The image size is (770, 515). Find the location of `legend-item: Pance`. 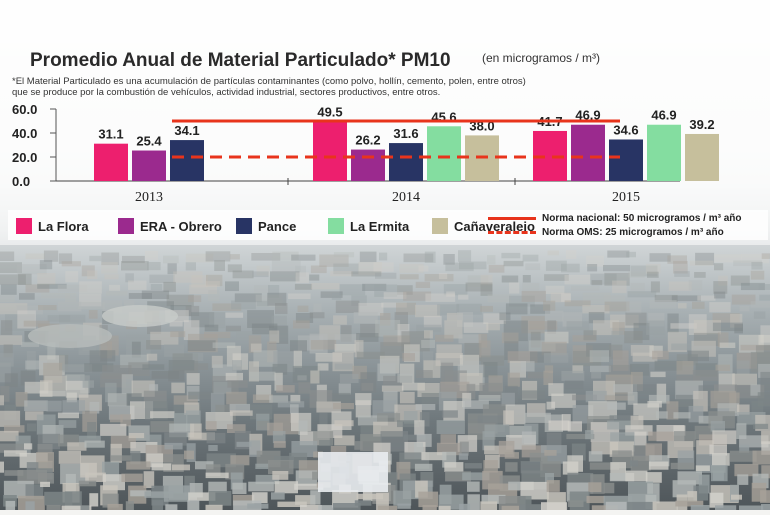

legend-item: Pance is located at coordinates (266, 226).